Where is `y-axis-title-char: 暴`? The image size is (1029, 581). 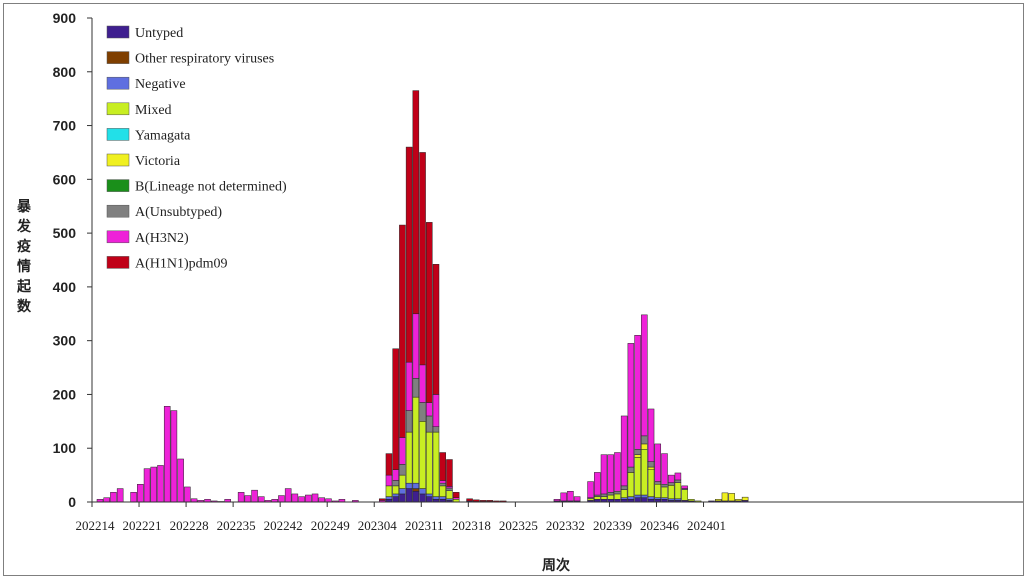
y-axis-title-char: 暴 is located at coordinates (24, 207).